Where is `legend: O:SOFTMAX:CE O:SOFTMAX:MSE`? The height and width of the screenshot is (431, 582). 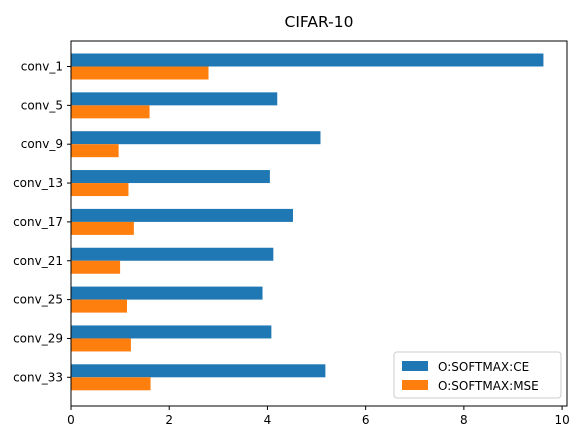
legend: O:SOFTMAX:CE O:SOFTMAX:MSE is located at coordinates (477, 375).